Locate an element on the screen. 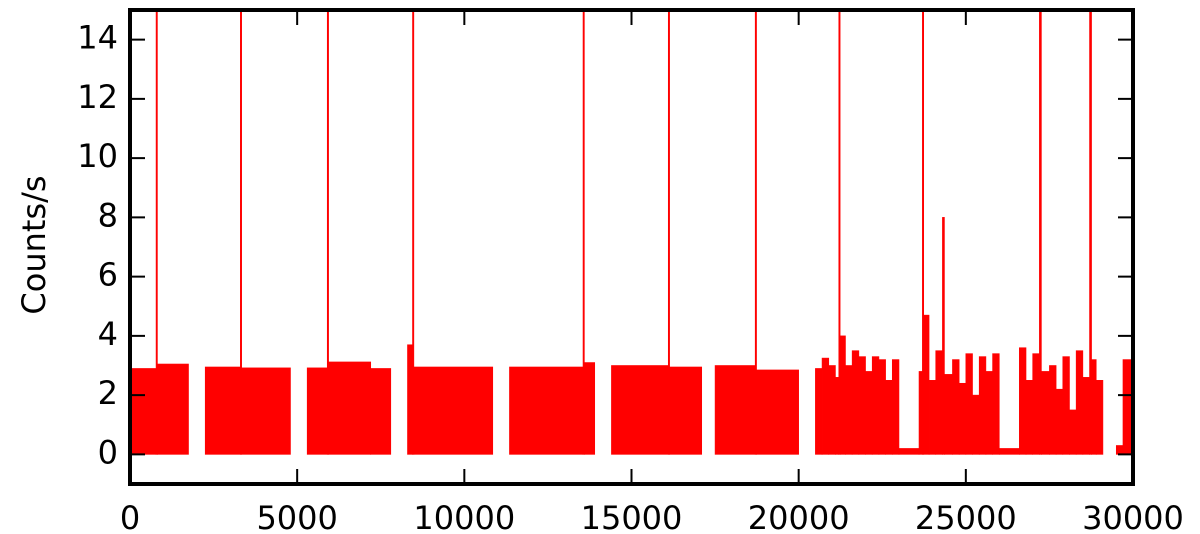 This screenshot has width=1200, height=534. x-tick-label: 0 is located at coordinates (130, 516).